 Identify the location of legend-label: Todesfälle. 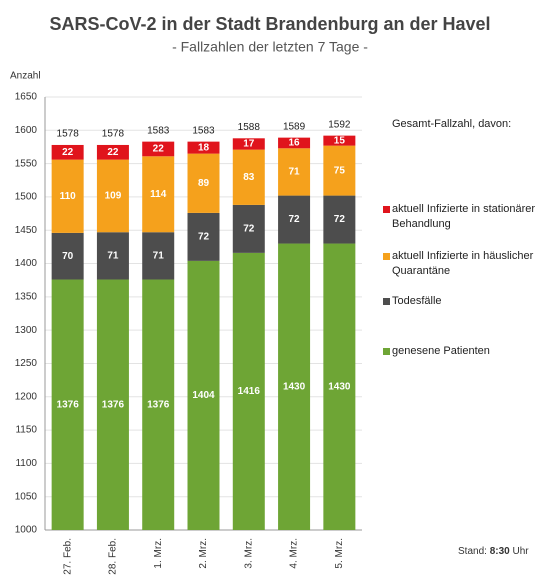
(417, 301).